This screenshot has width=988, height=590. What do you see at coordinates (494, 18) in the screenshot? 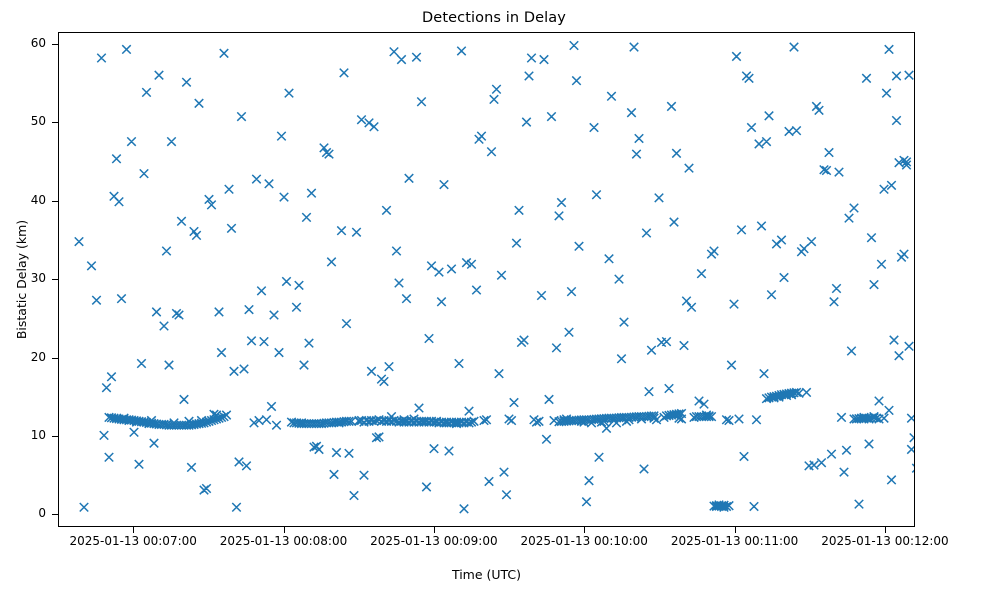
I see `page-title: Detections in Delay` at bounding box center [494, 18].